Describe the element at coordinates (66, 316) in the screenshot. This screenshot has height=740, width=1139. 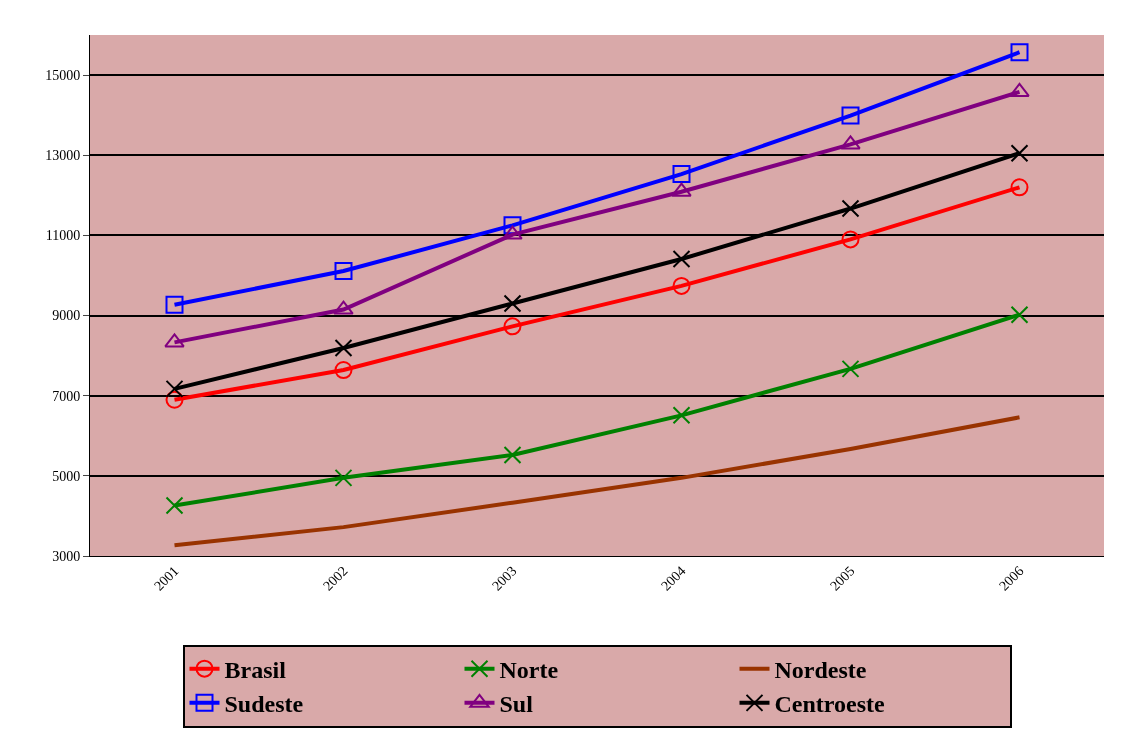
I see `y-tick-label: 9000` at that location.